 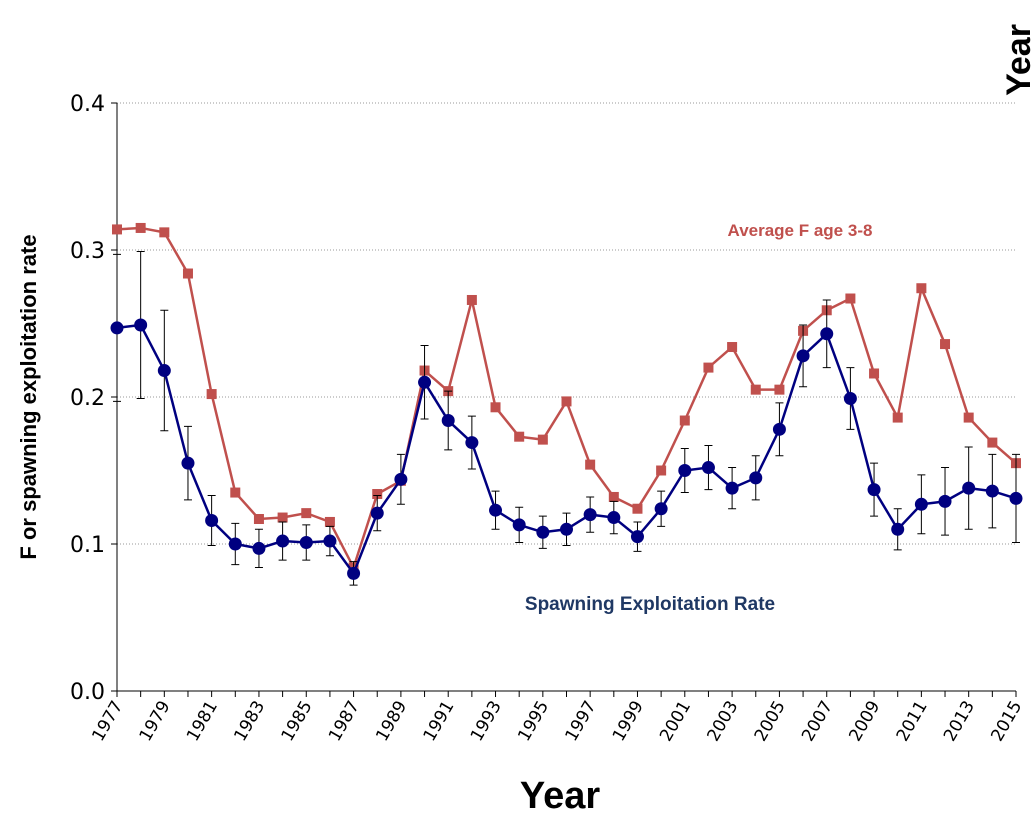 I want to click on x-tick-label: 1993, so click(x=486, y=721).